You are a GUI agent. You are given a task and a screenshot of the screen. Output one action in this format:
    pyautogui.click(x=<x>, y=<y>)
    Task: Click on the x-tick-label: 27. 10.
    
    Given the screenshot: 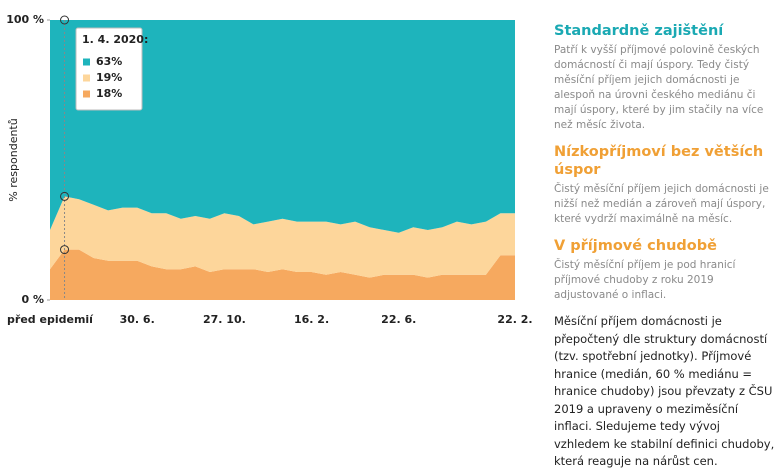 What is the action you would take?
    pyautogui.click(x=224, y=319)
    